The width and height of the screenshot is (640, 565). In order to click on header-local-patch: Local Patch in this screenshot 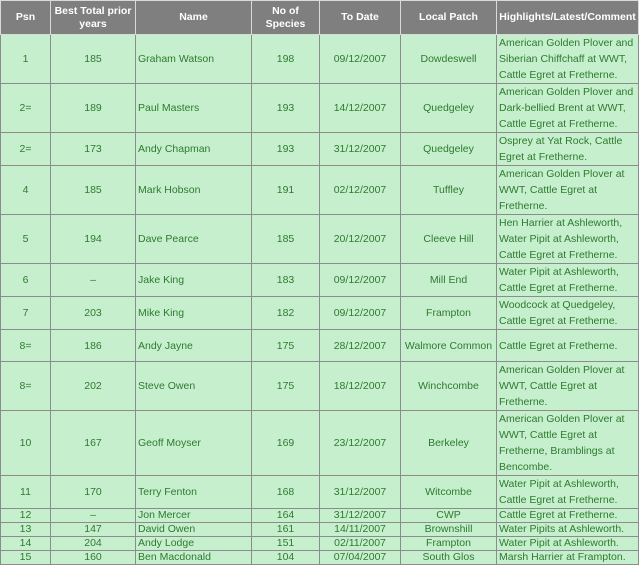, I will do `click(448, 17)`.